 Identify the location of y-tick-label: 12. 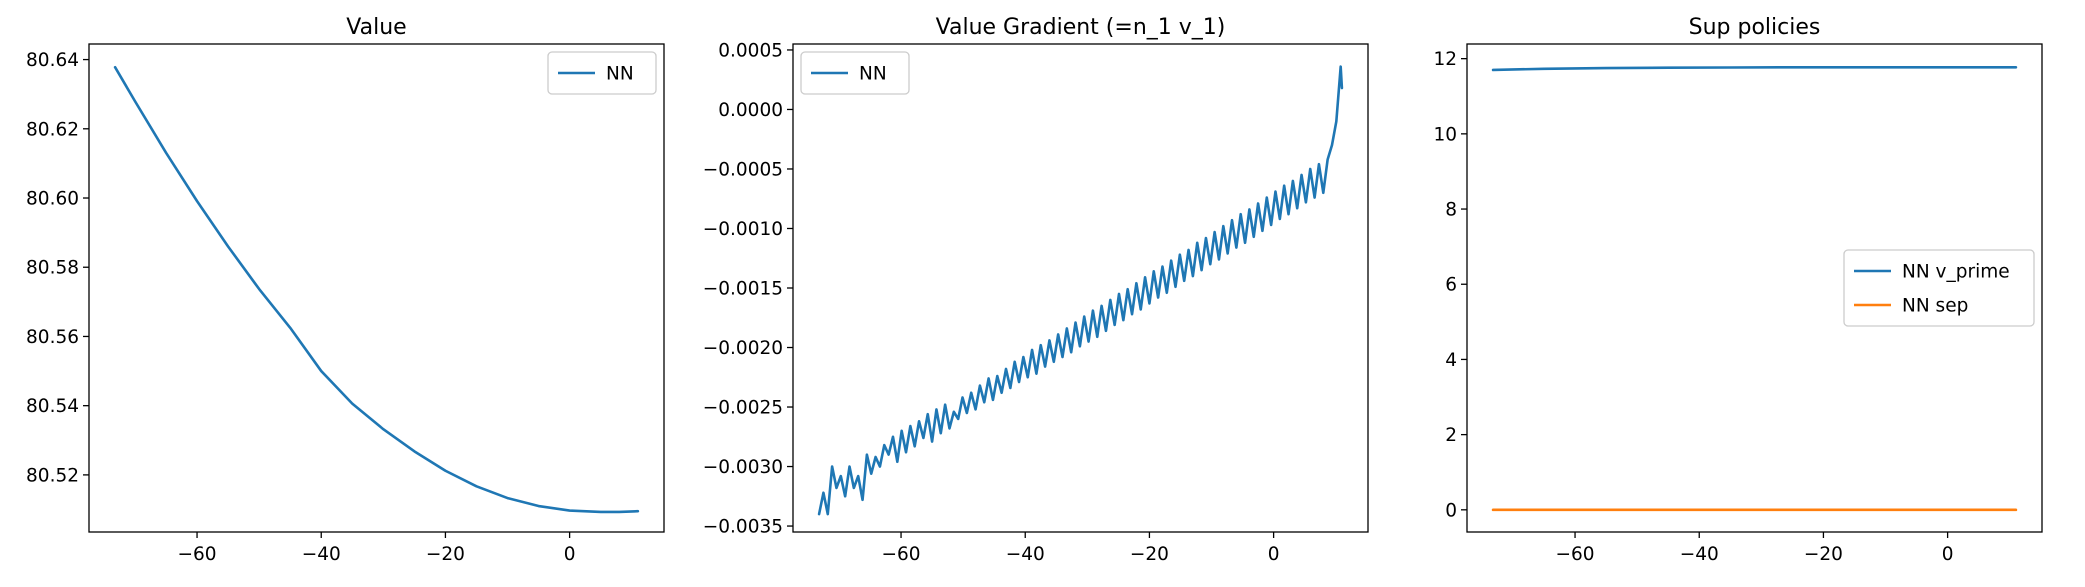
(1445, 59).